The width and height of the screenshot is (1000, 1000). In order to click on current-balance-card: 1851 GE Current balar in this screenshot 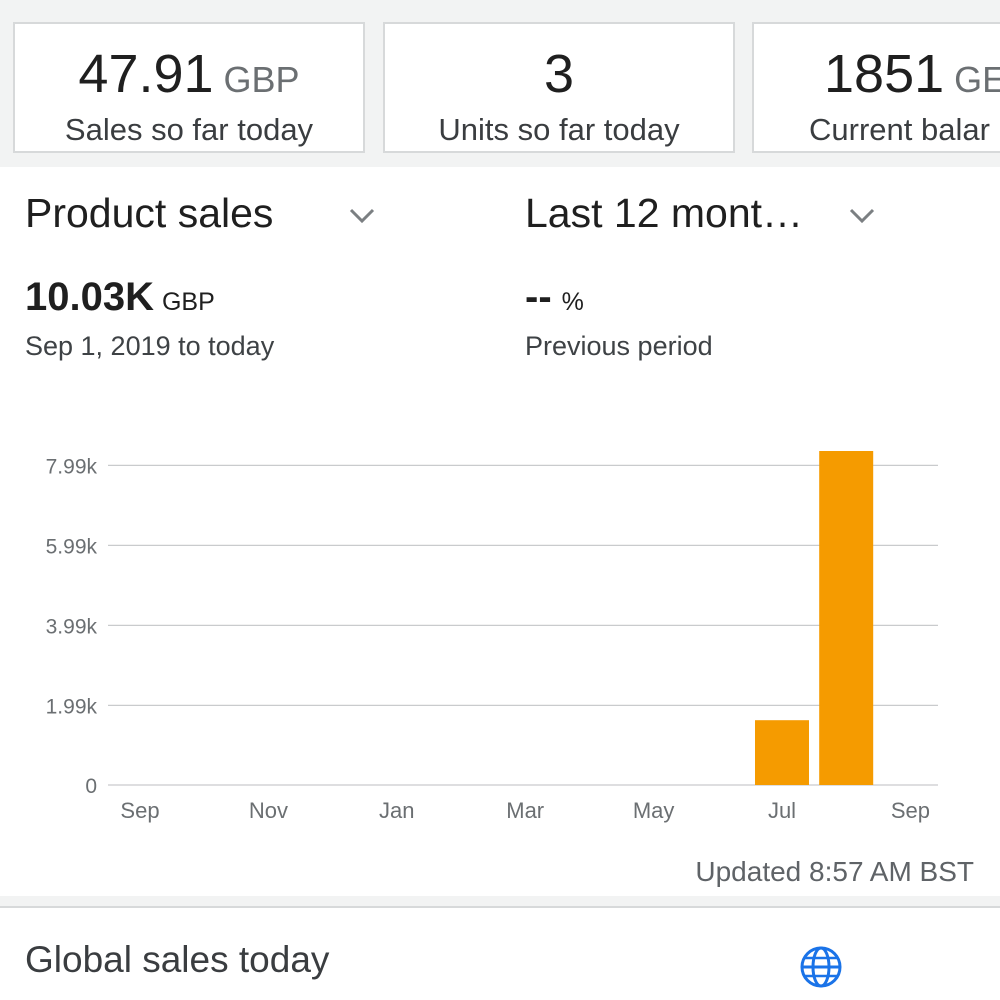, I will do `click(876, 87)`.